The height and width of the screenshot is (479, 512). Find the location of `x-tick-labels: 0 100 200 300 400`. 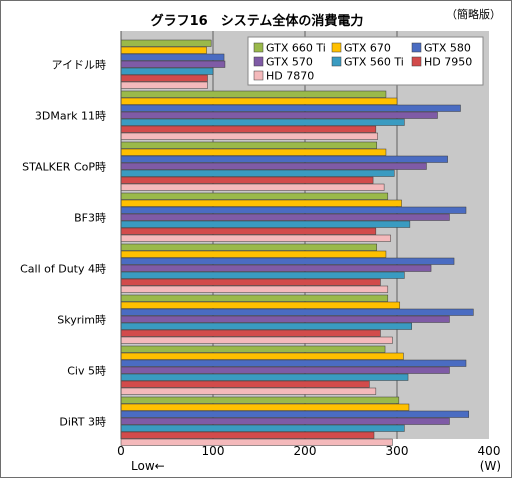

x-tick-labels: 0 100 200 300 400 is located at coordinates (308, 451).